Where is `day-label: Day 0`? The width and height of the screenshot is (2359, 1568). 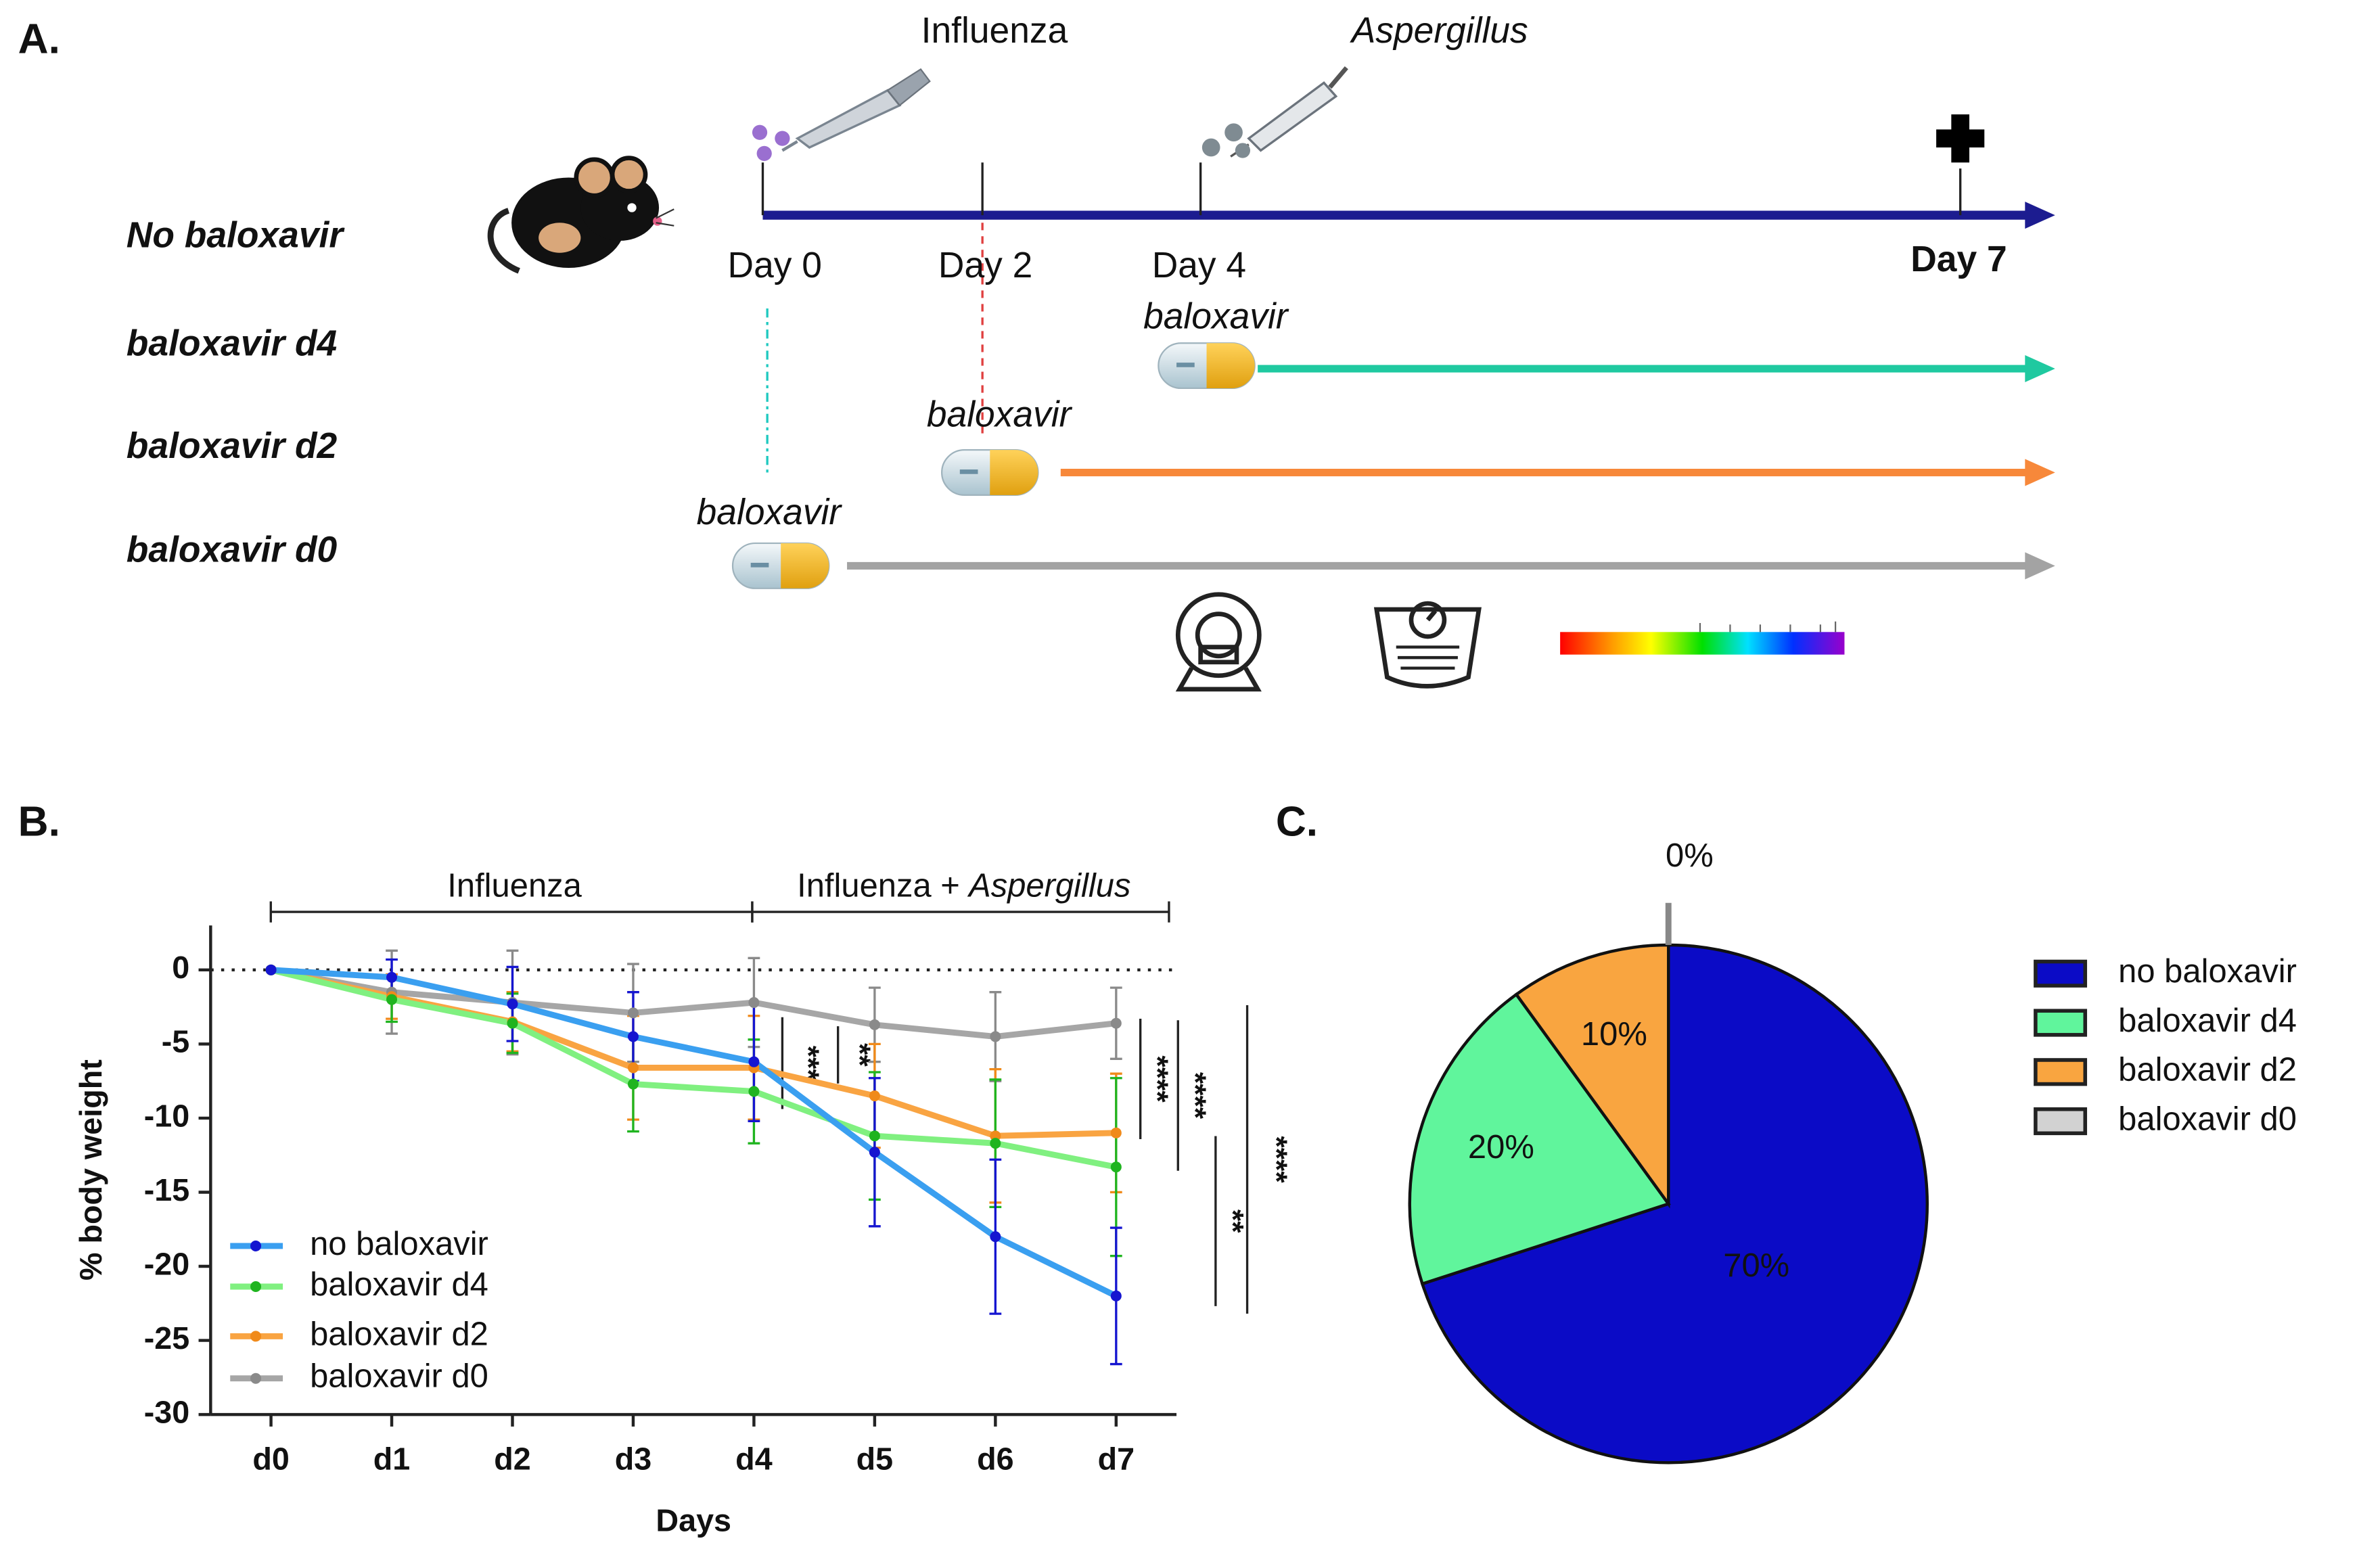
day-label: Day 0 is located at coordinates (775, 266).